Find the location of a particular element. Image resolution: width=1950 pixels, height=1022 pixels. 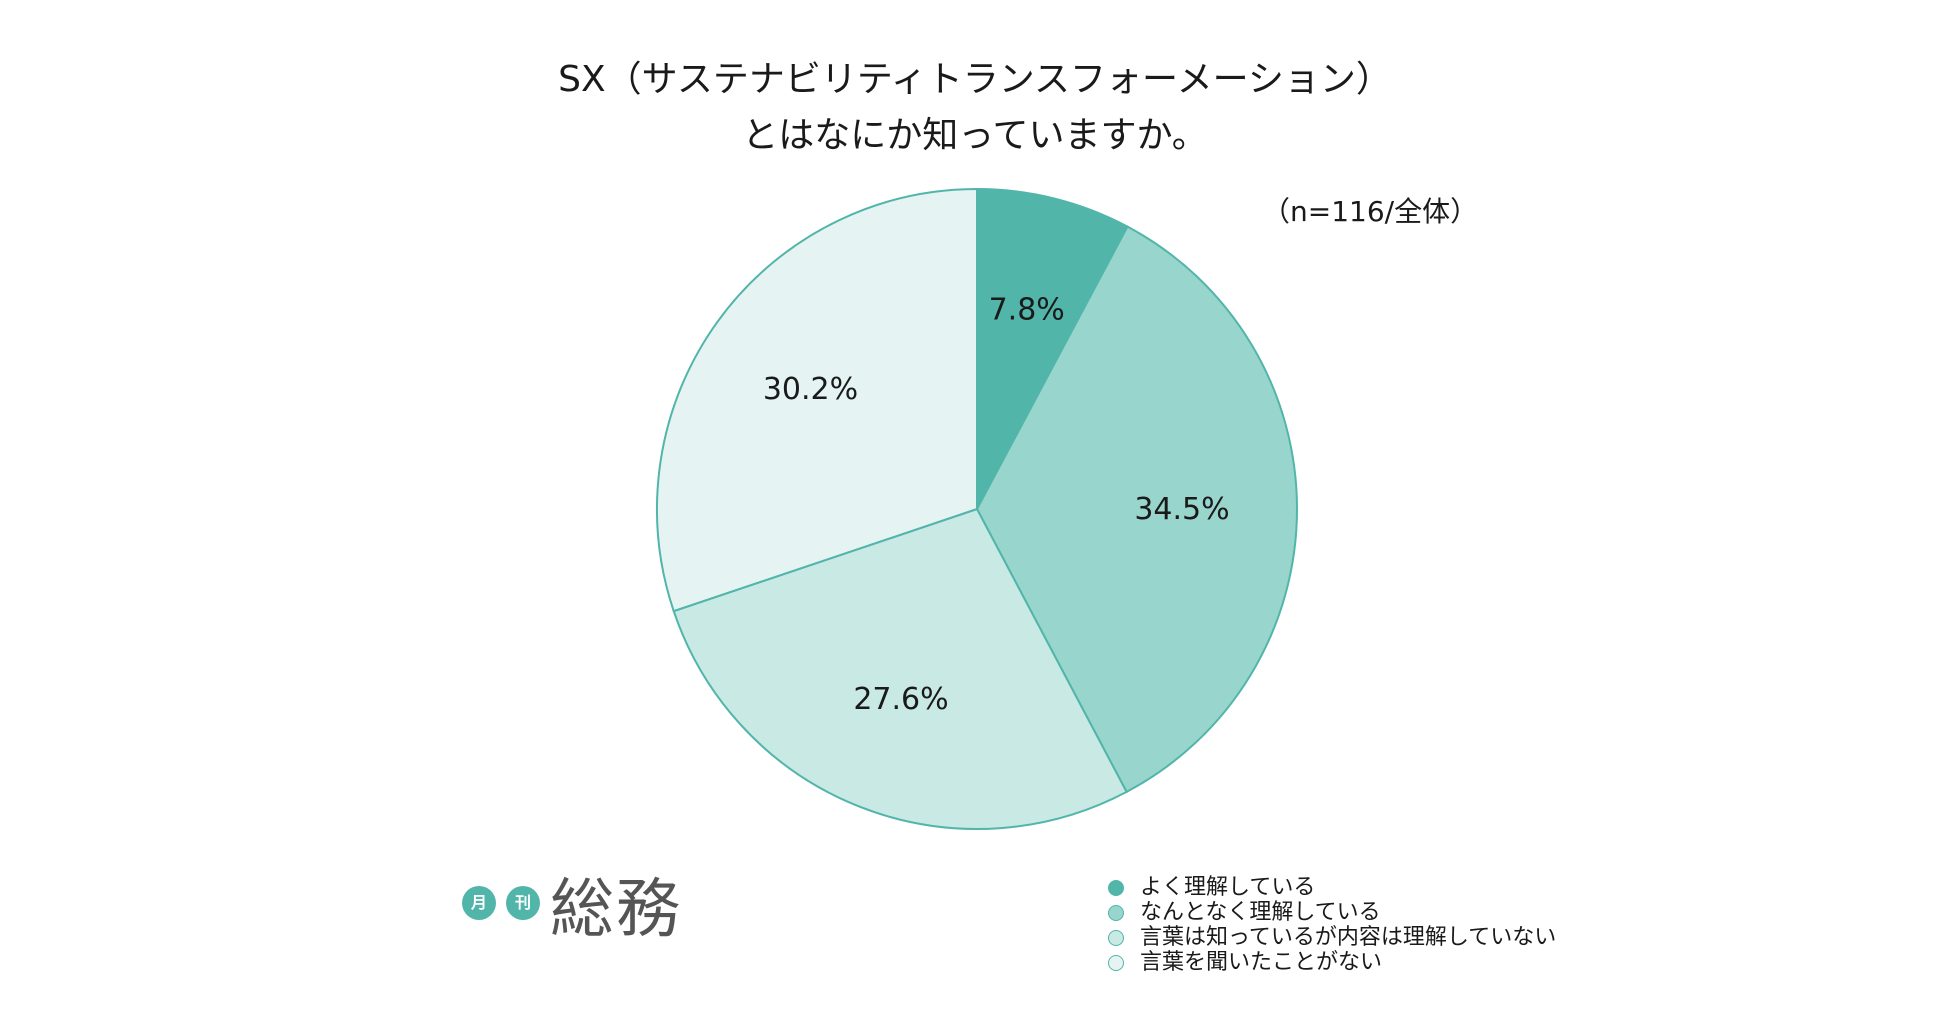

logo-badge-month: 月 is located at coordinates (479, 903).